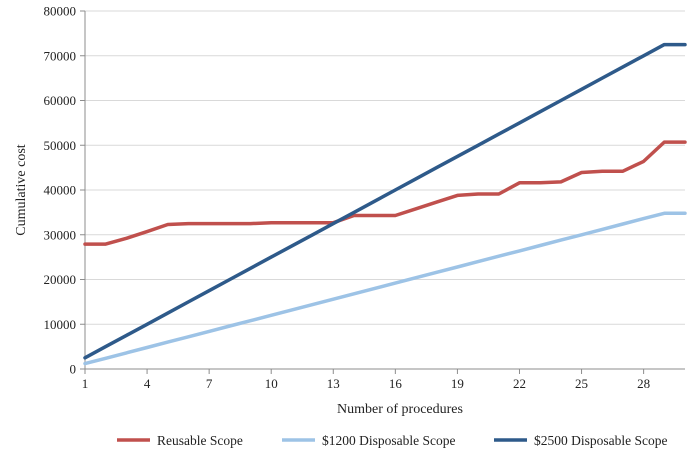 The width and height of the screenshot is (691, 453). What do you see at coordinates (73, 369) in the screenshot?
I see `y-tick-label: 0` at bounding box center [73, 369].